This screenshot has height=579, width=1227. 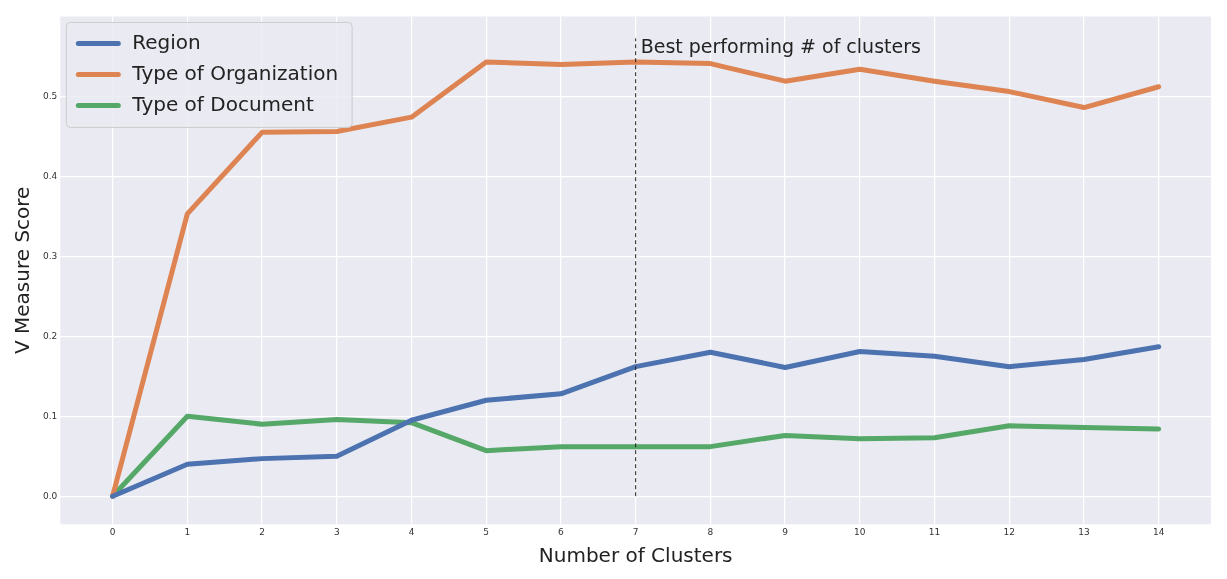 I want to click on ref-line-label: Best performing # of clusters, so click(x=780, y=46).